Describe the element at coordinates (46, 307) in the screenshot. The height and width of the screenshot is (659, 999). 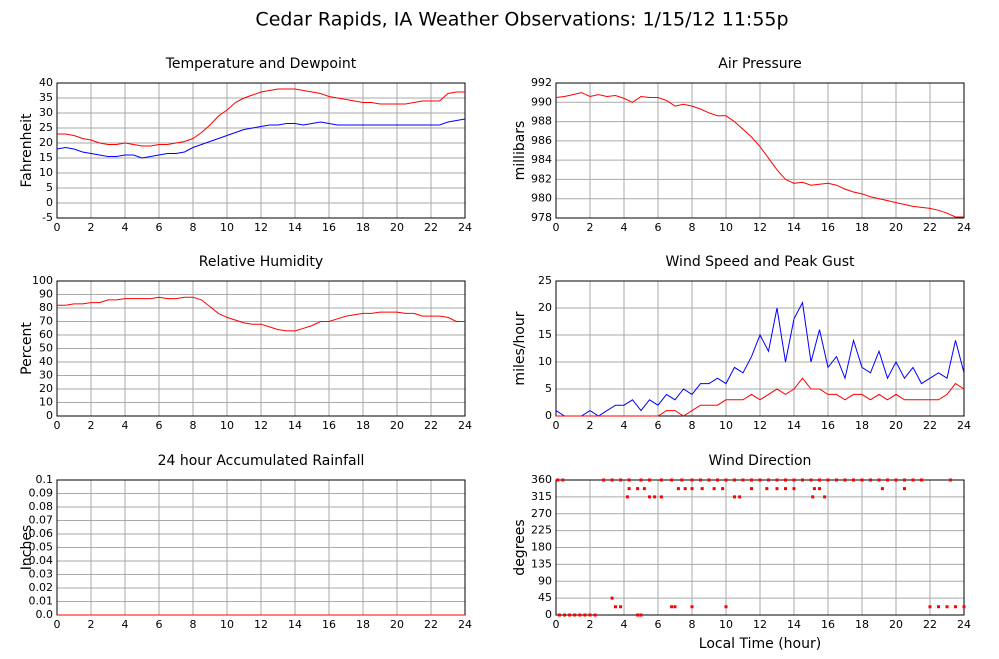
I see `y-tick-label: 80` at that location.